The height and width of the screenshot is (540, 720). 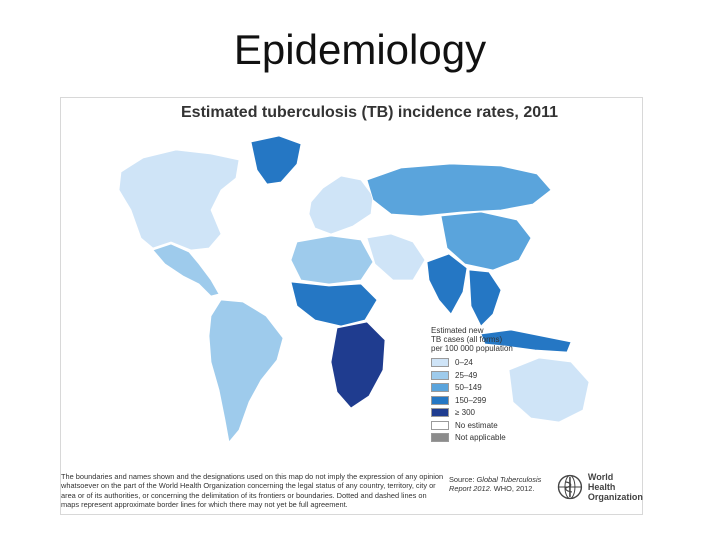 I want to click on who-logo: World Health Organization, so click(x=600, y=487).